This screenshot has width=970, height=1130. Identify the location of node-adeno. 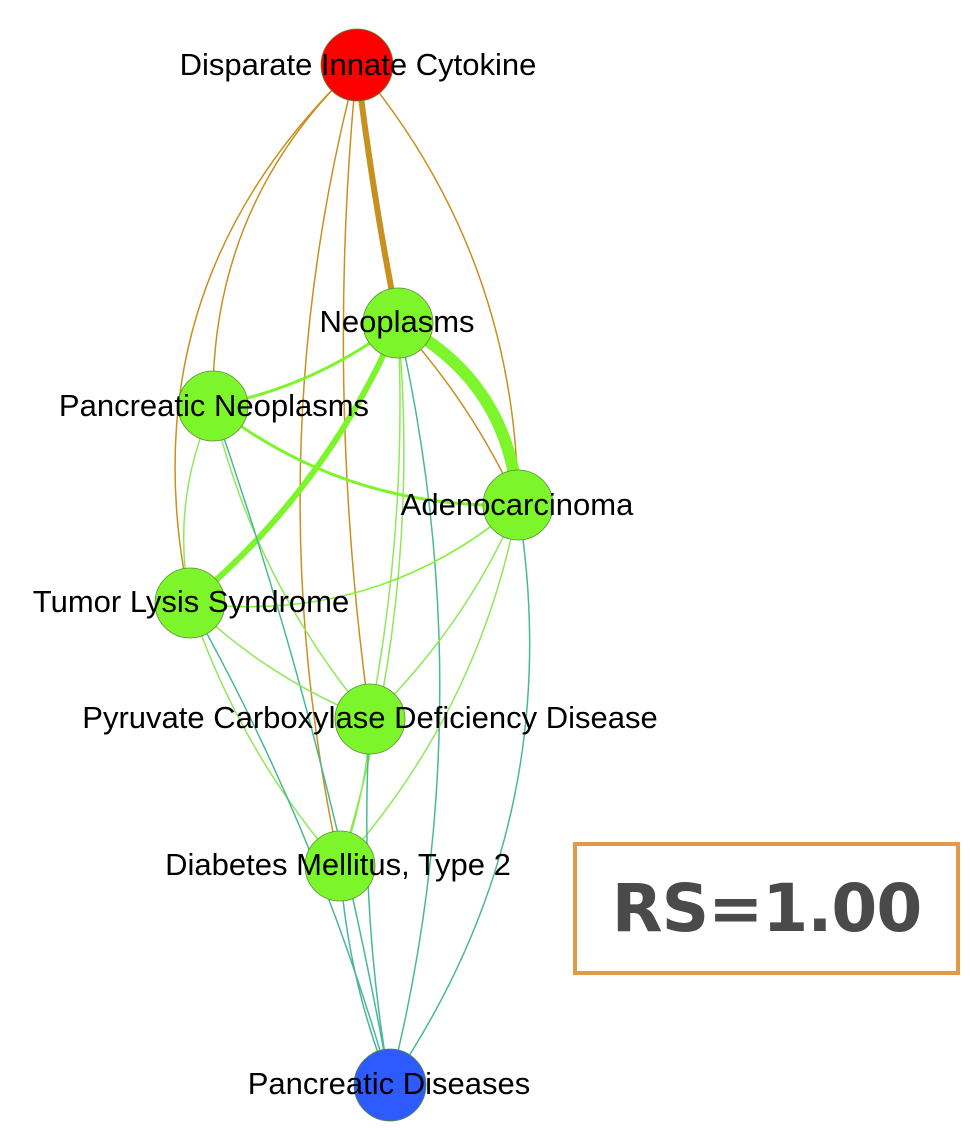
(518, 505).